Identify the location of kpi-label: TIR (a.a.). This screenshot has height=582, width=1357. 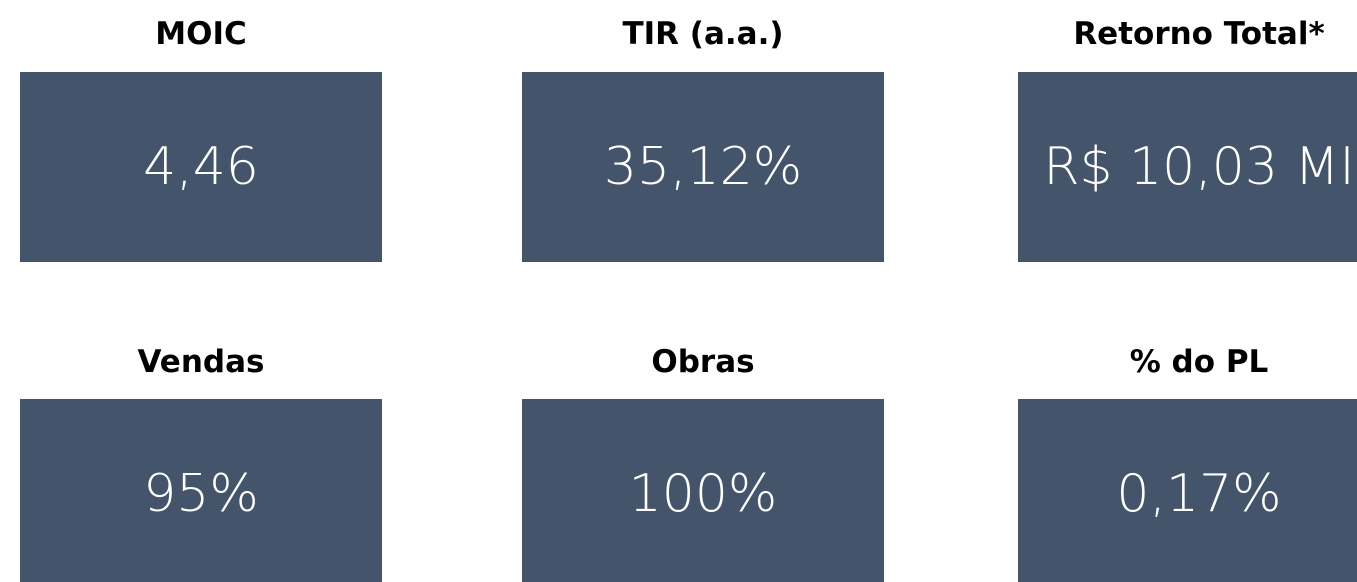
(703, 34).